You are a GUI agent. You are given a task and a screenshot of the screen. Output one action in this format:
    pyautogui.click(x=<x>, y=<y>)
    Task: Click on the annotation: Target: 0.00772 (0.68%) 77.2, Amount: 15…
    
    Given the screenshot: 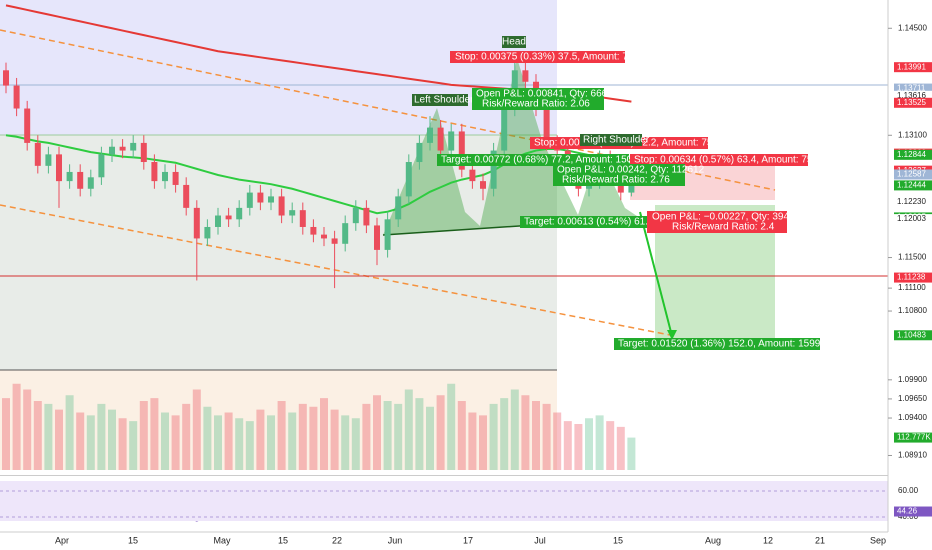 What is the action you would take?
    pyautogui.click(x=539, y=160)
    